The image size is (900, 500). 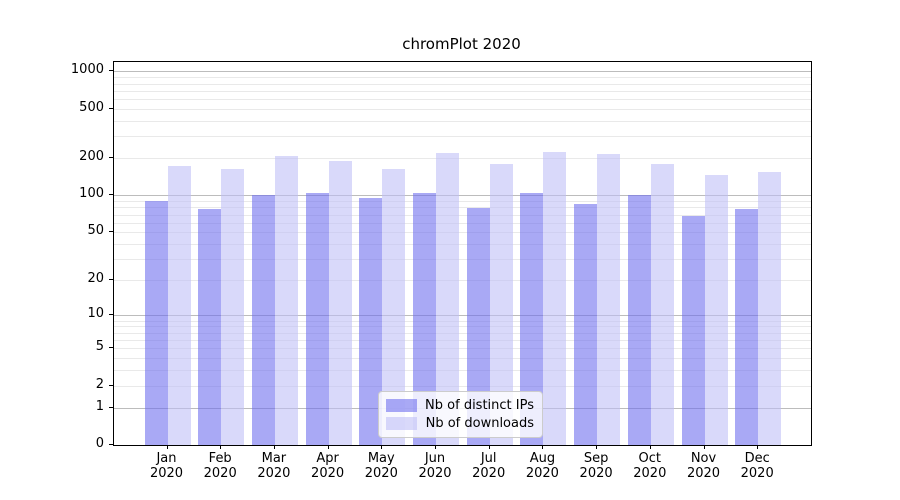 What do you see at coordinates (274, 466) in the screenshot?
I see `x-tick-label: Mar 2020` at bounding box center [274, 466].